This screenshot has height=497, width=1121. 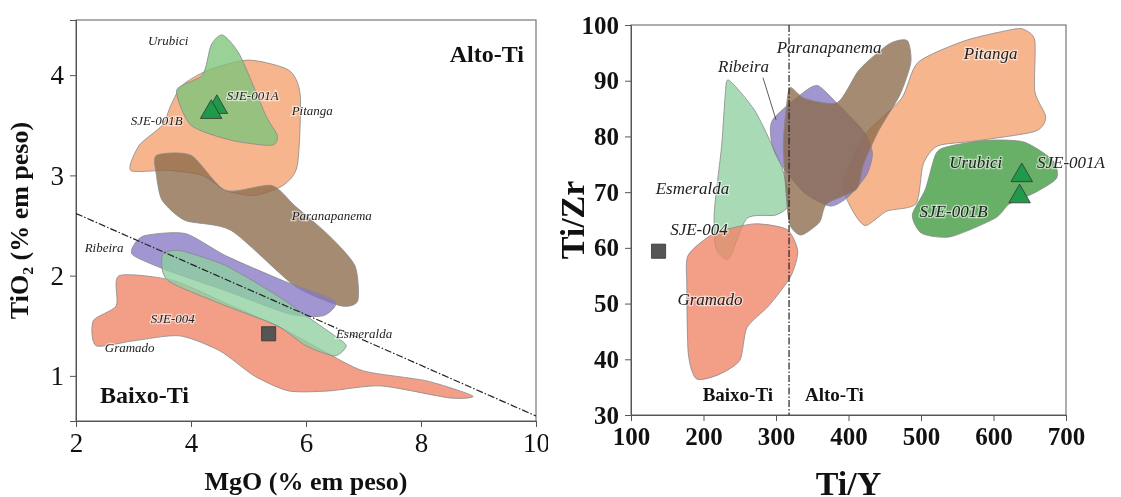 What do you see at coordinates (606, 136) in the screenshot?
I see `y-tick-label: 80` at bounding box center [606, 136].